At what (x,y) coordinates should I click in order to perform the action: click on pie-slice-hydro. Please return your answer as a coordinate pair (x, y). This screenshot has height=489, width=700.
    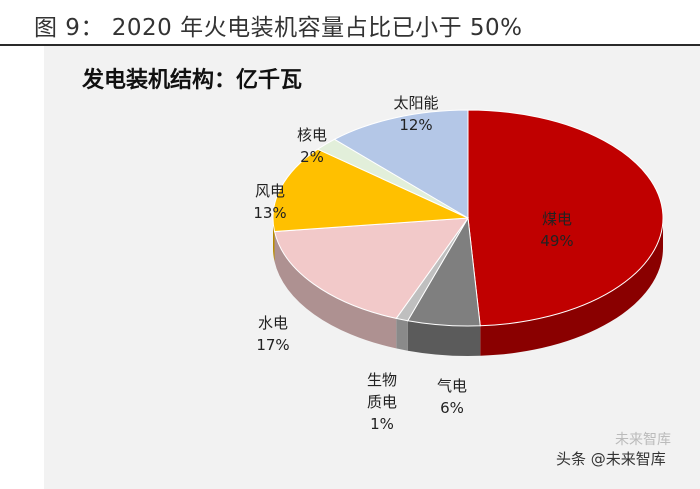
    Looking at the image, I should click on (371, 268).